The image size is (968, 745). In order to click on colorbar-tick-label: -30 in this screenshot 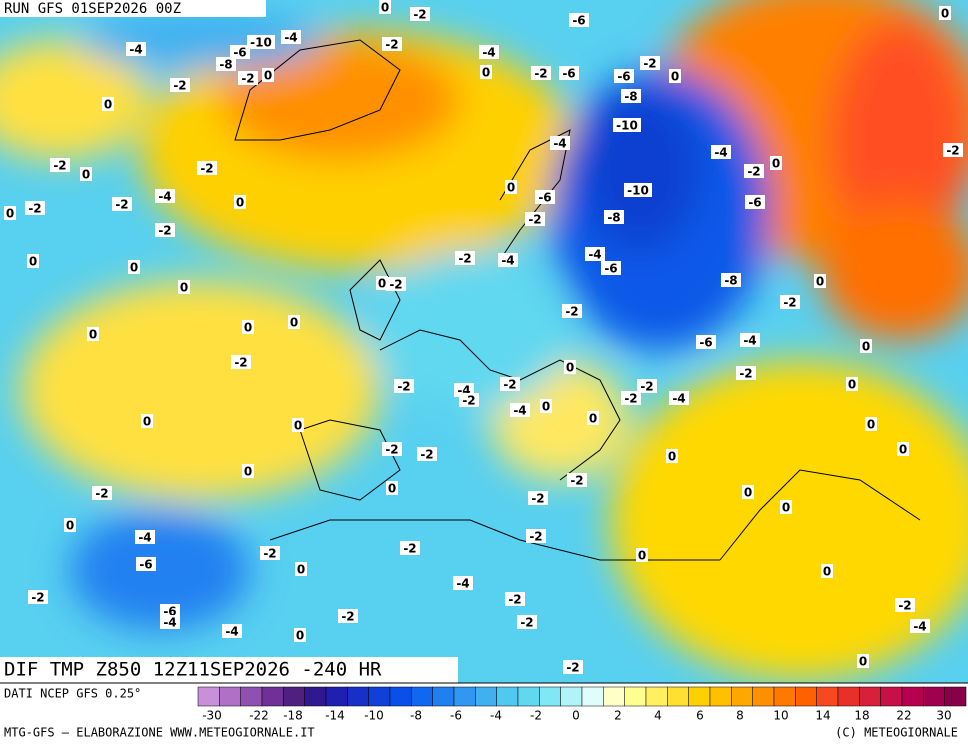, I will do `click(212, 716)`.